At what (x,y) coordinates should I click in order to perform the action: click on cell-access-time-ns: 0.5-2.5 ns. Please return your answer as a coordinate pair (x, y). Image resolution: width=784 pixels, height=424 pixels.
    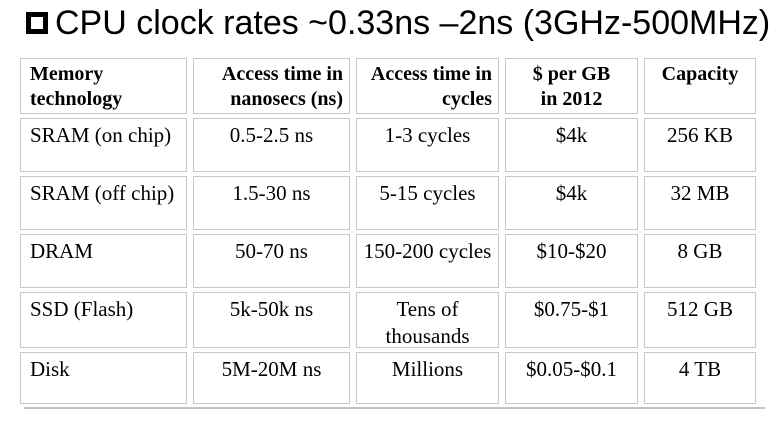
    Looking at the image, I should click on (271, 145).